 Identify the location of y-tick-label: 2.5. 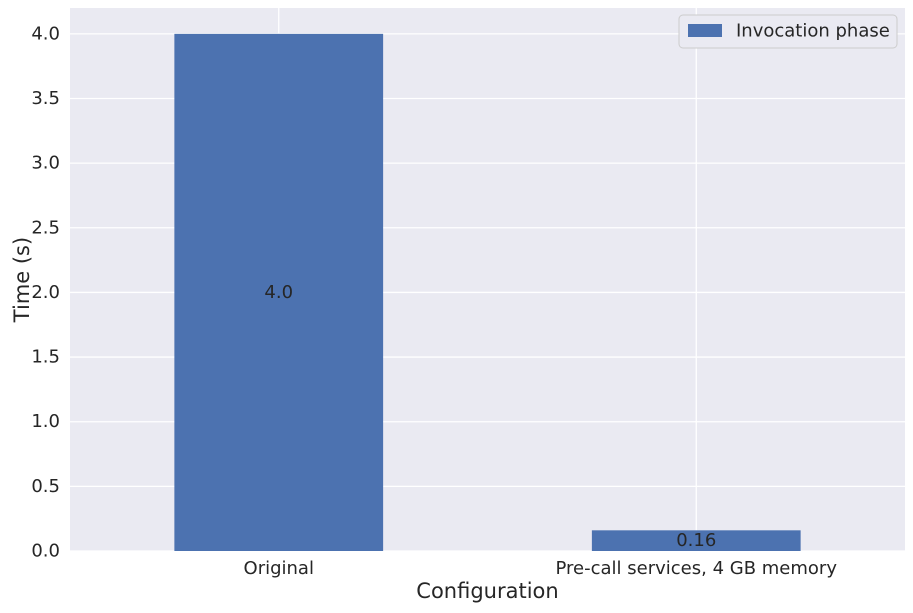
(45, 227).